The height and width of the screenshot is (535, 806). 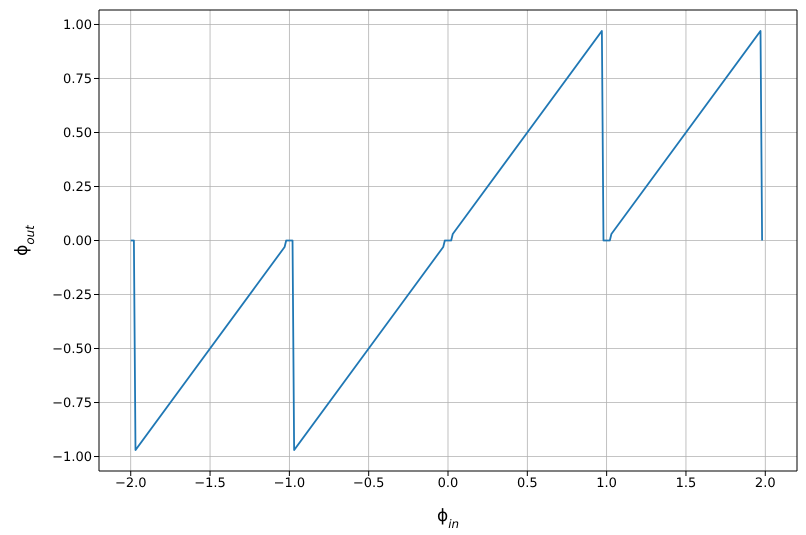 What do you see at coordinates (72, 296) in the screenshot?
I see `y-tick-label: −0.25` at bounding box center [72, 296].